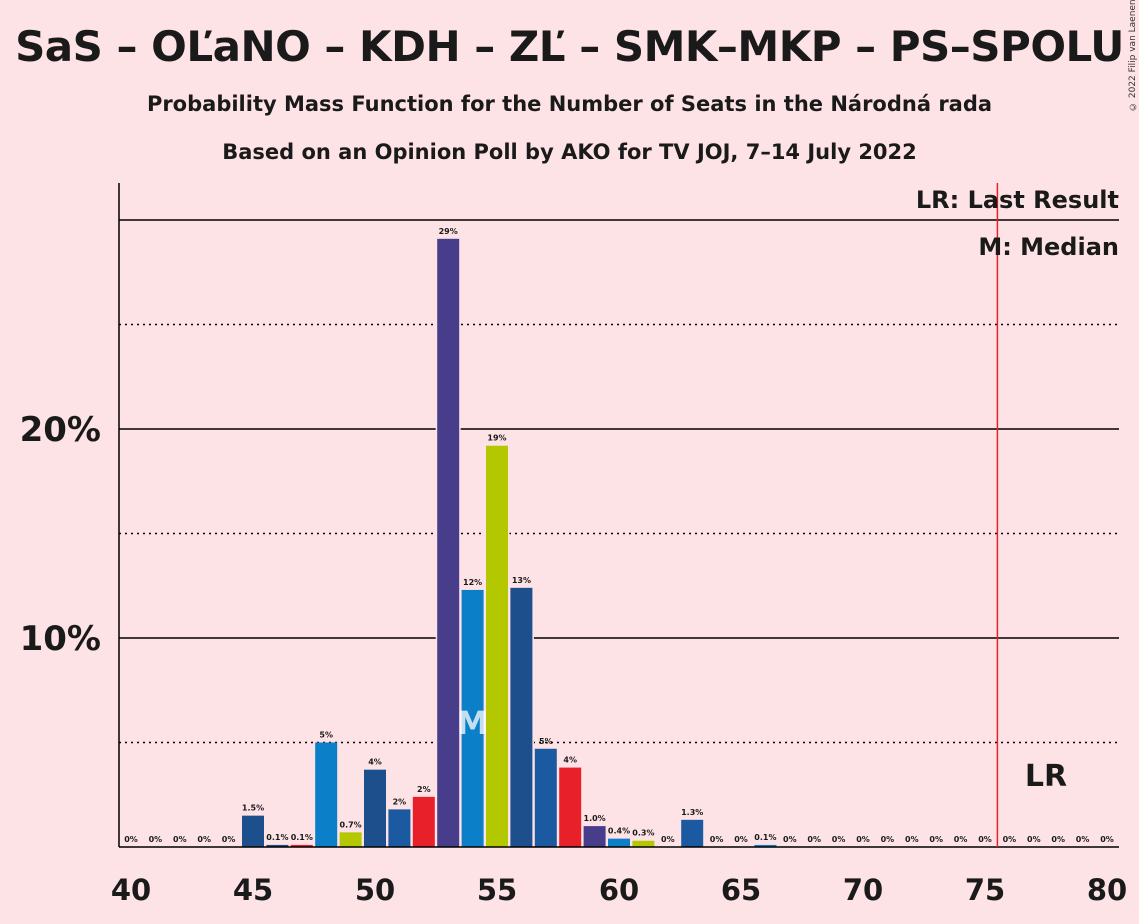 This screenshot has width=1139, height=924. I want to click on x-tick-label: 45, so click(253, 890).